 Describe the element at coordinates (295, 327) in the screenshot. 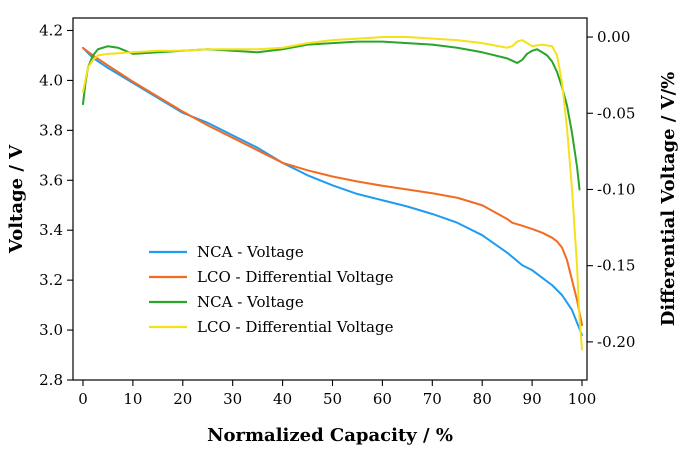

I see `legend-label-4: LCO - Differential Voltage` at that location.